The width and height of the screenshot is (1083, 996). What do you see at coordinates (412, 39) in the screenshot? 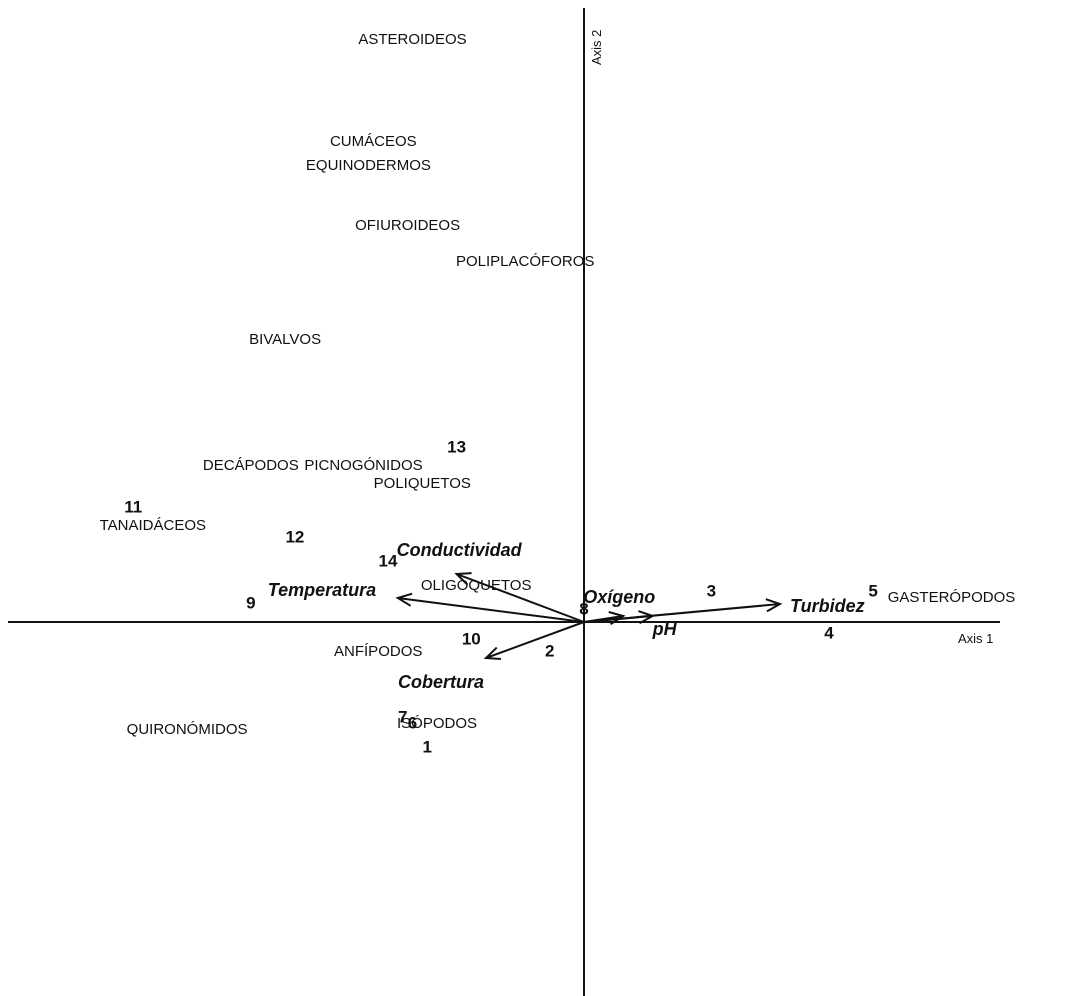
I see `taxon-label: ASTEROIDEOS` at bounding box center [412, 39].